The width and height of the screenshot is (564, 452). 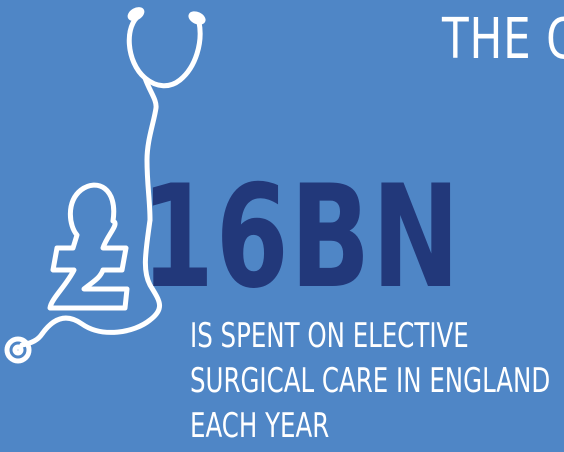 What do you see at coordinates (370, 381) in the screenshot?
I see `description-line-2: SURGICAL CARE IN ENGLAND` at bounding box center [370, 381].